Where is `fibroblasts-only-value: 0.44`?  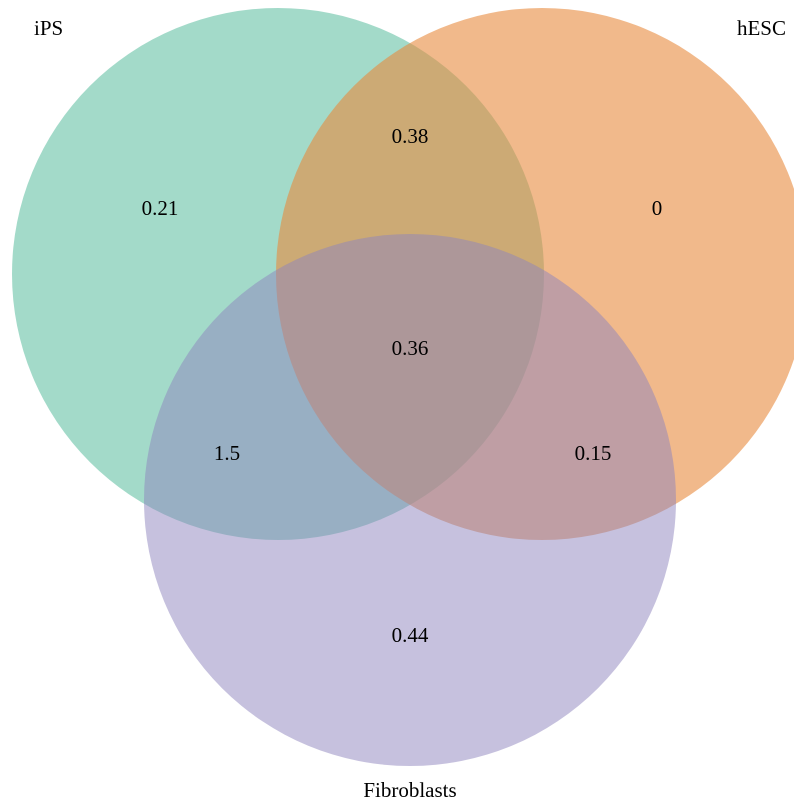 fibroblasts-only-value: 0.44 is located at coordinates (410, 635).